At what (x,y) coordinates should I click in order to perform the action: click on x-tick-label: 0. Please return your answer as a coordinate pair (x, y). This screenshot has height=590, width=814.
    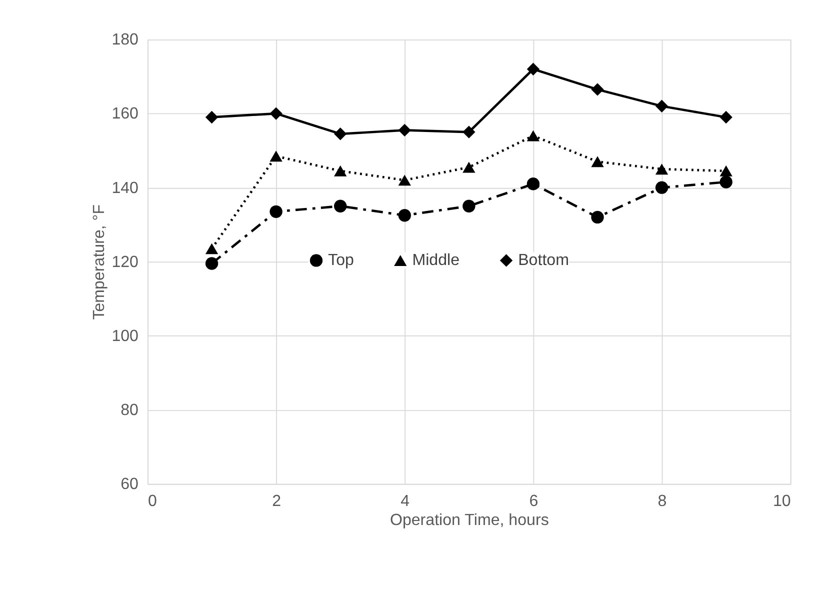
    Looking at the image, I should click on (152, 501).